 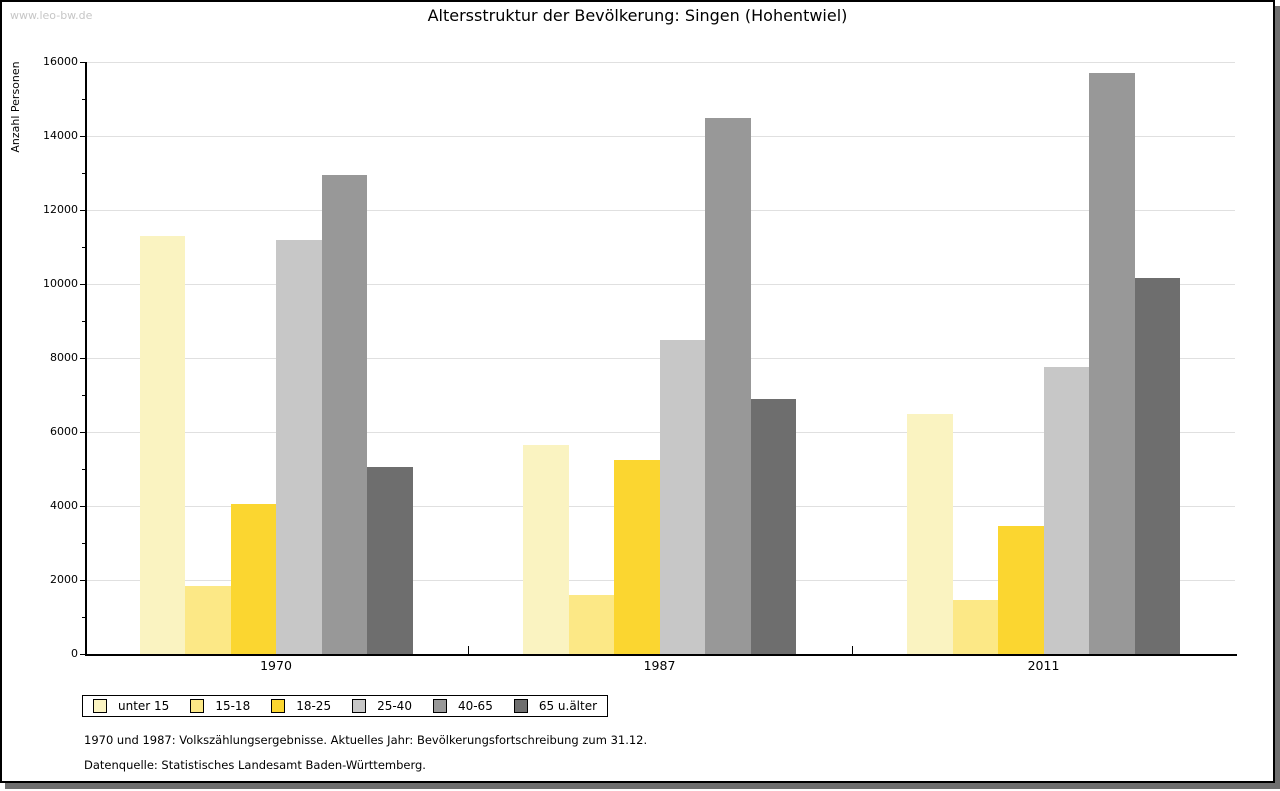 I want to click on watermark: www.leo-bw.de, so click(x=51, y=15).